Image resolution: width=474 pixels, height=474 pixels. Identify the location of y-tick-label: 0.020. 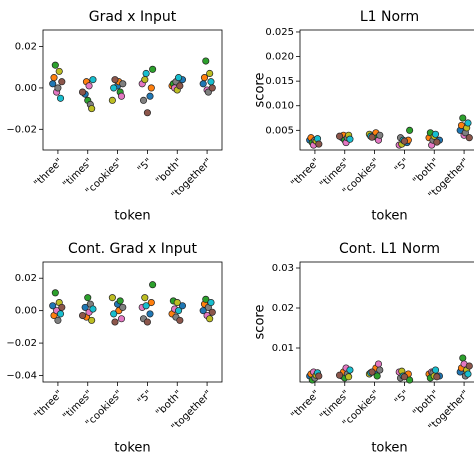
(279, 57).